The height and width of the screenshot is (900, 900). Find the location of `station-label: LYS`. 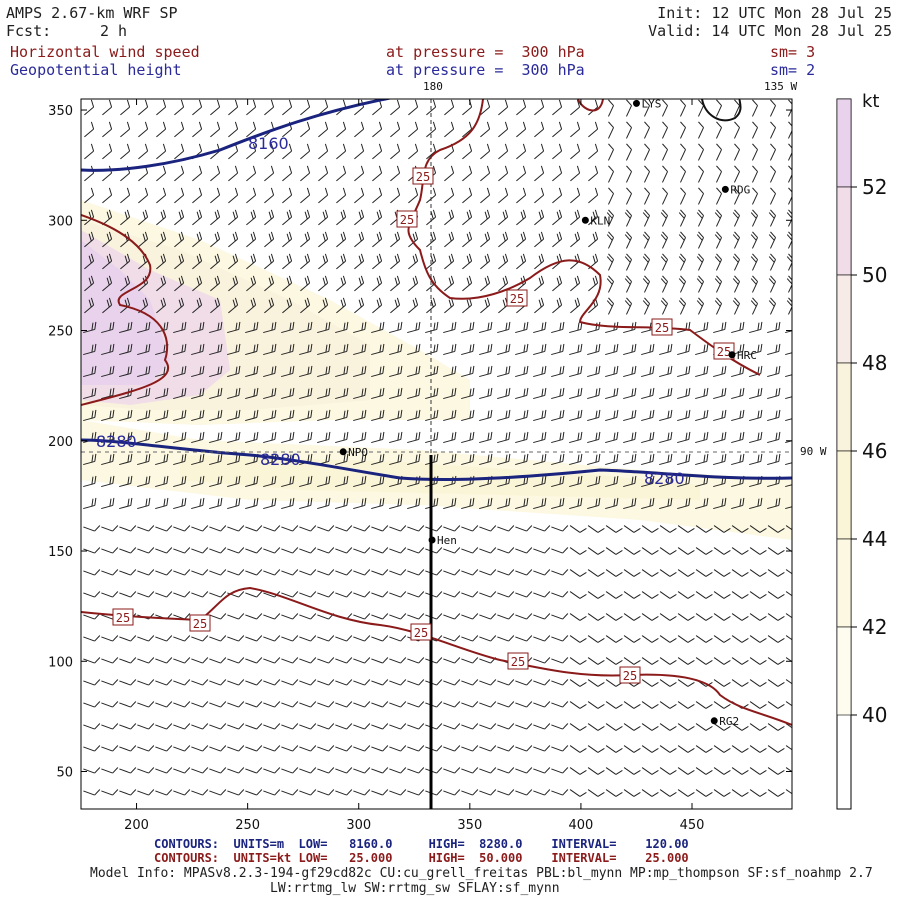

station-label: LYS is located at coordinates (651, 103).